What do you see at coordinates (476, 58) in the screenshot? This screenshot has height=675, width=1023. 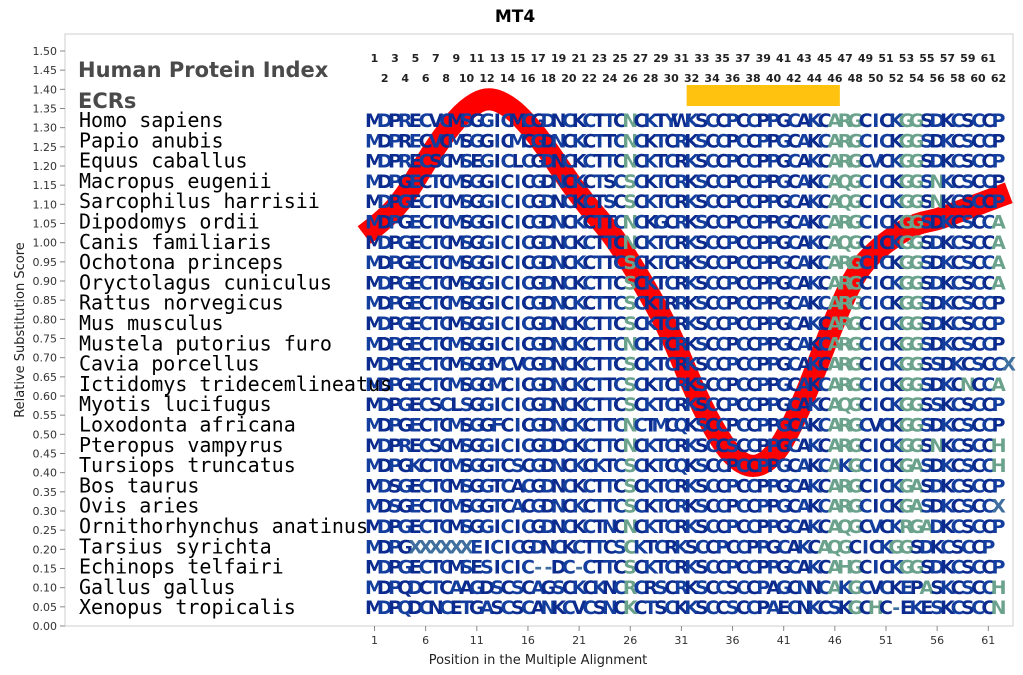 I see `top-position-label: 11` at bounding box center [476, 58].